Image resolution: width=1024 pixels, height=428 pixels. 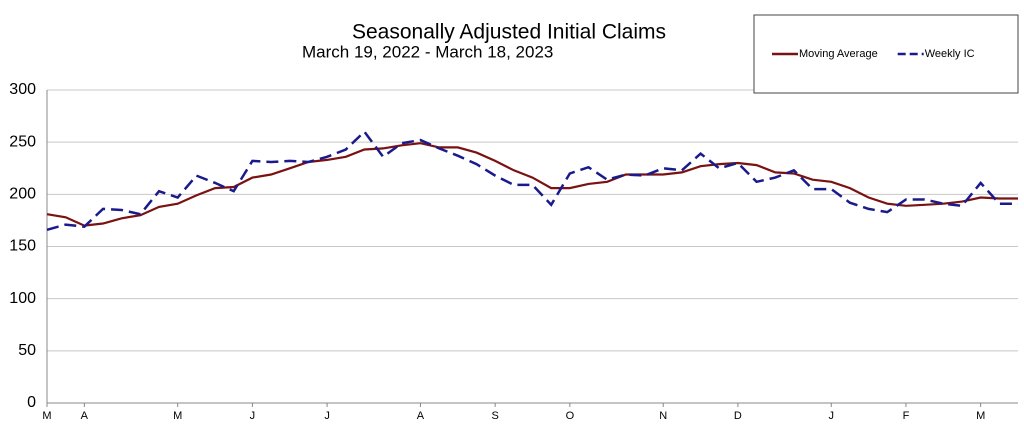 What do you see at coordinates (950, 54) in the screenshot?
I see `legend-label: Weekly IC` at bounding box center [950, 54].